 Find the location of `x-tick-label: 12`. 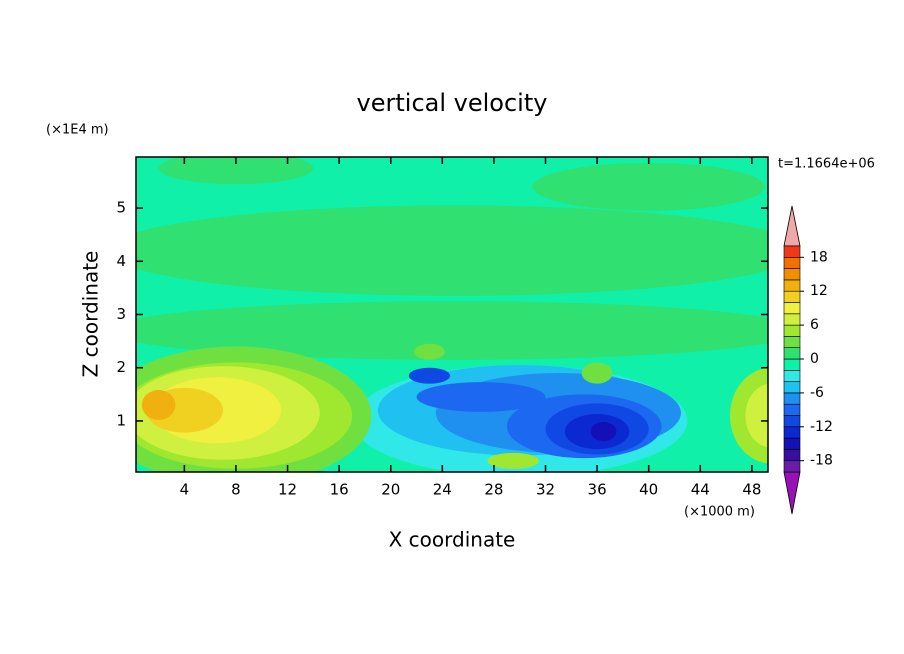

x-tick-label: 12 is located at coordinates (287, 490).